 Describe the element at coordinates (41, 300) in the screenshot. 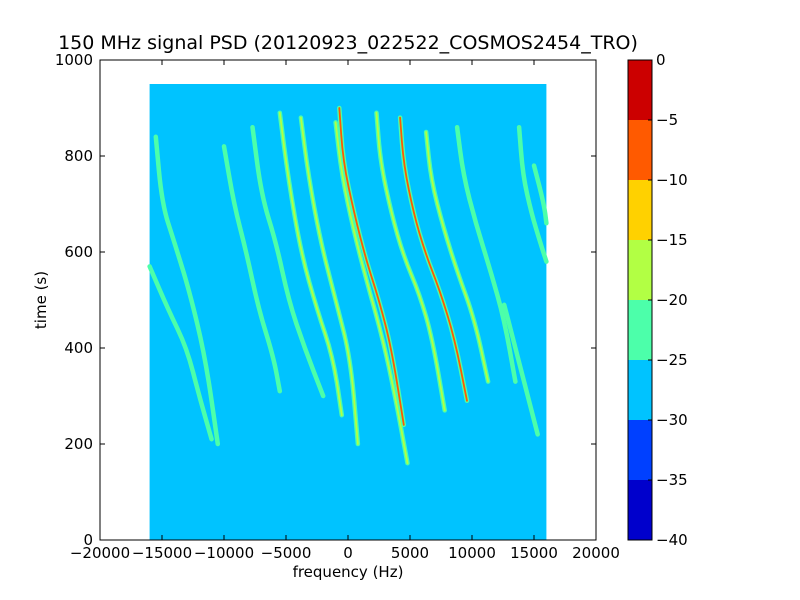

I see `y-axis-label: time (s)` at that location.